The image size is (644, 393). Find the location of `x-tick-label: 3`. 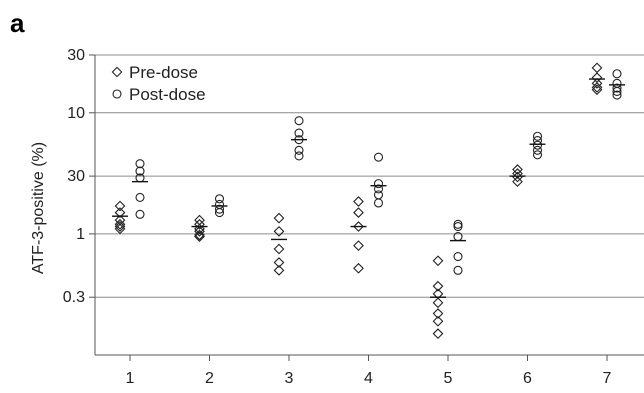

x-tick-label: 3 is located at coordinates (289, 378).